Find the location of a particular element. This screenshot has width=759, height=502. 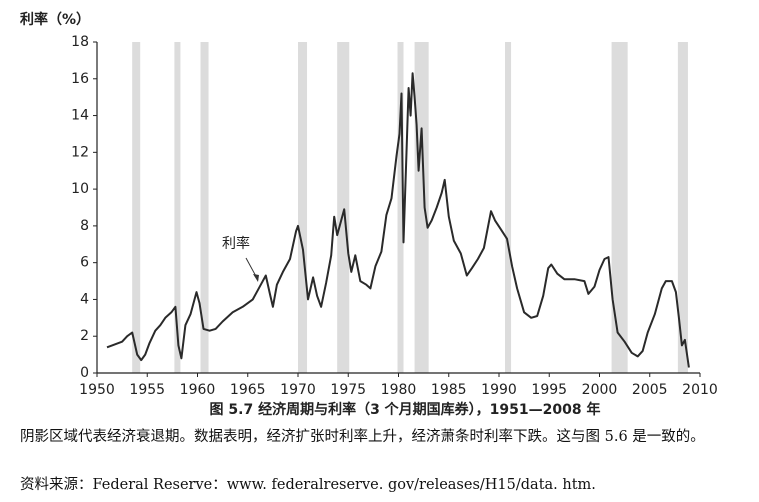

y-tick-label: 6 is located at coordinates (84, 263).